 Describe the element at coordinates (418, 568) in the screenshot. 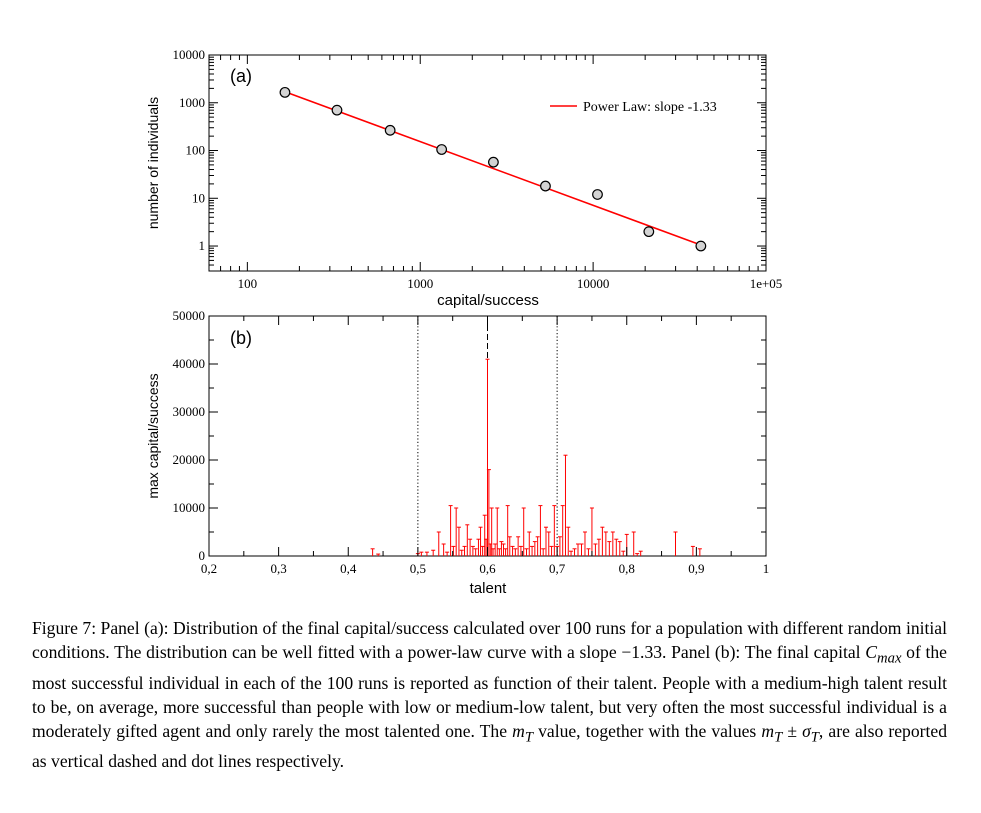

I see `x-tick-label: 0,5` at that location.